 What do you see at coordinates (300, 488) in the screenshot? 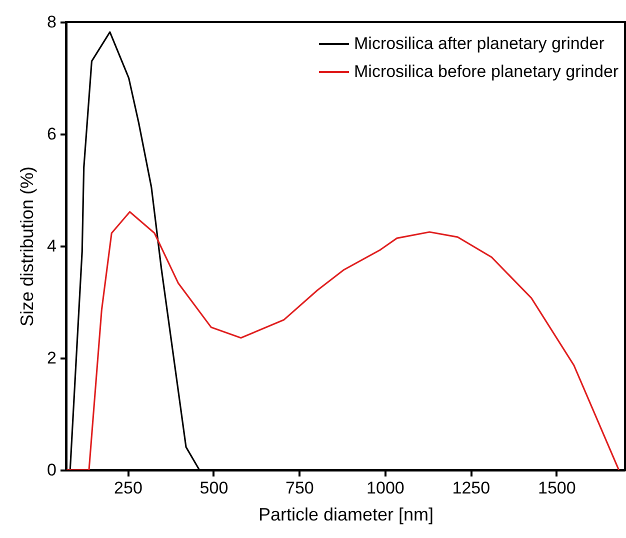
I see `x-tick-label: 750` at bounding box center [300, 488].